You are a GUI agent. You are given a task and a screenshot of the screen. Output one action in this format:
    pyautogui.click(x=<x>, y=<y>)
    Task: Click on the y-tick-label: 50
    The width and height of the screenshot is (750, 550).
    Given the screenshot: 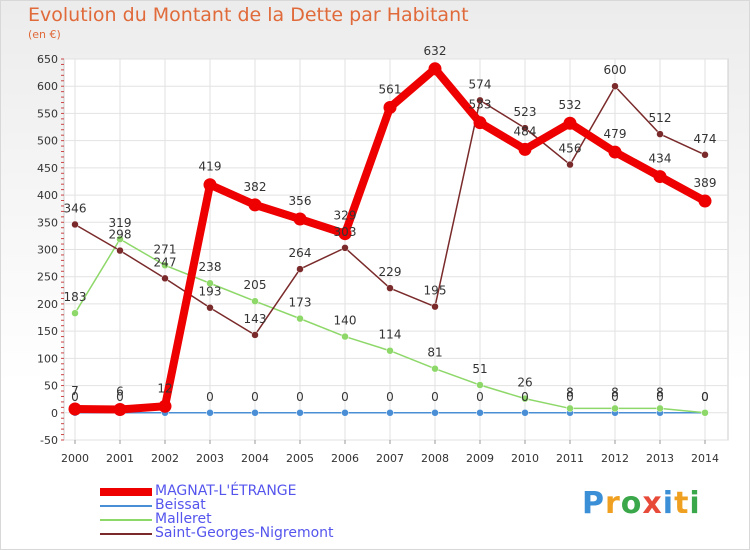 What is the action you would take?
    pyautogui.click(x=51, y=386)
    